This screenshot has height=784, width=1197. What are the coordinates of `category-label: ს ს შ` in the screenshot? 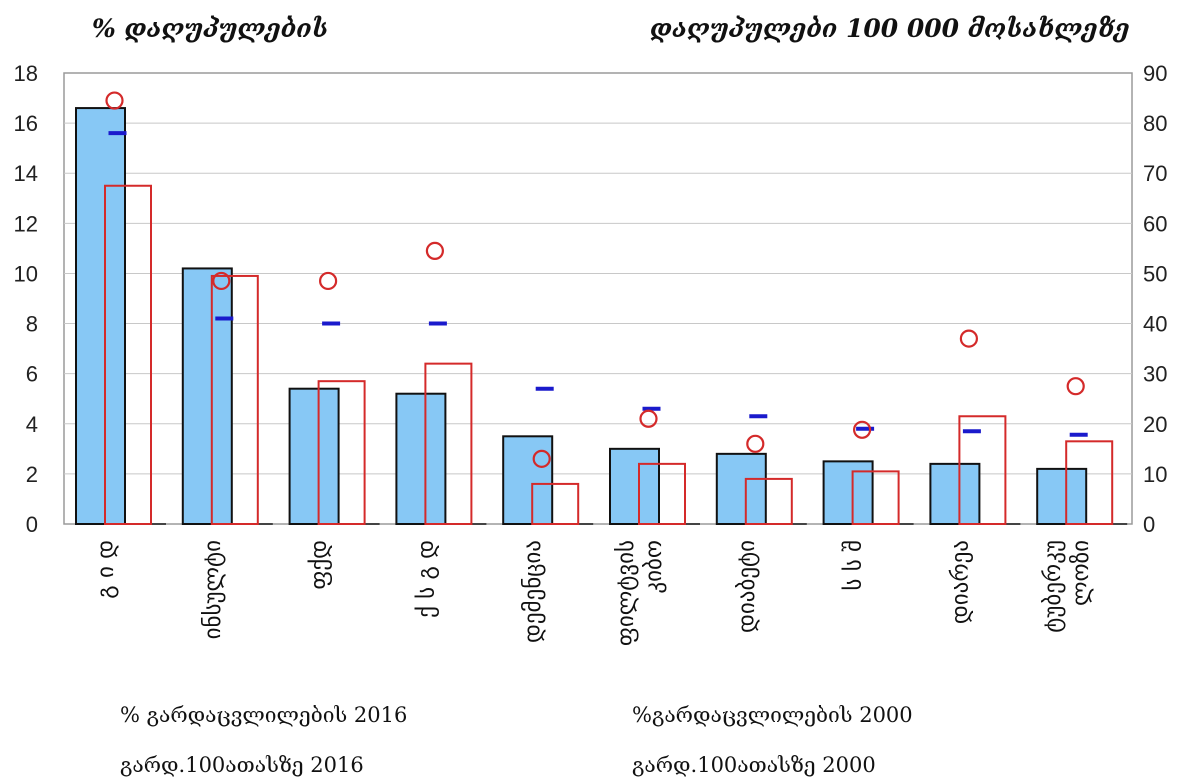 It's located at (854, 565).